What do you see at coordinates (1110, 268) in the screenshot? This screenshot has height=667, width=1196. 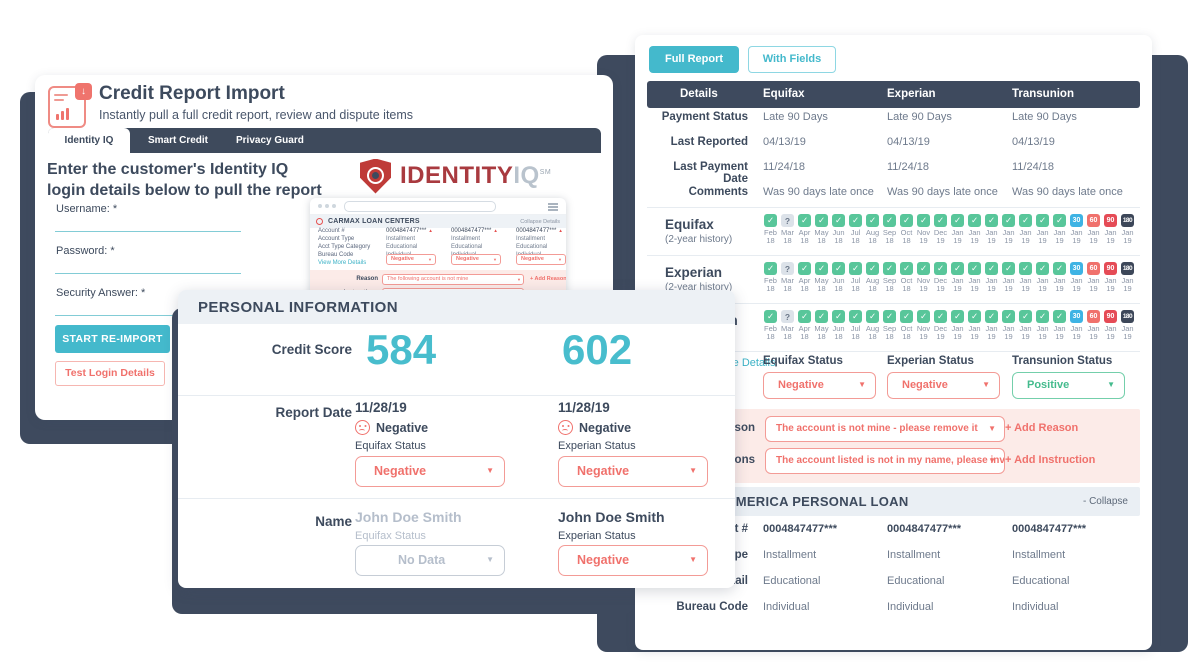 I see `late-90-badge: 90` at bounding box center [1110, 268].